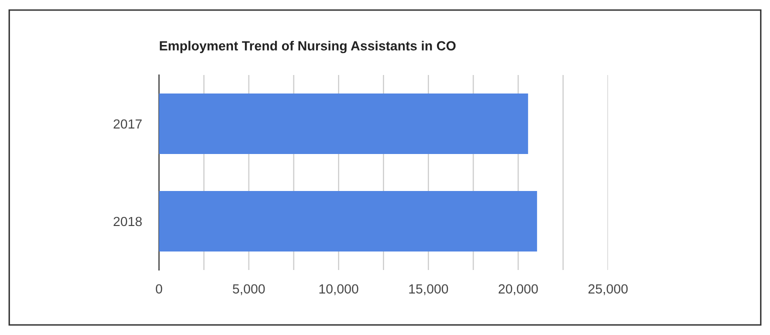  Describe the element at coordinates (248, 290) in the screenshot. I see `x-tick-label: 5,000` at that location.